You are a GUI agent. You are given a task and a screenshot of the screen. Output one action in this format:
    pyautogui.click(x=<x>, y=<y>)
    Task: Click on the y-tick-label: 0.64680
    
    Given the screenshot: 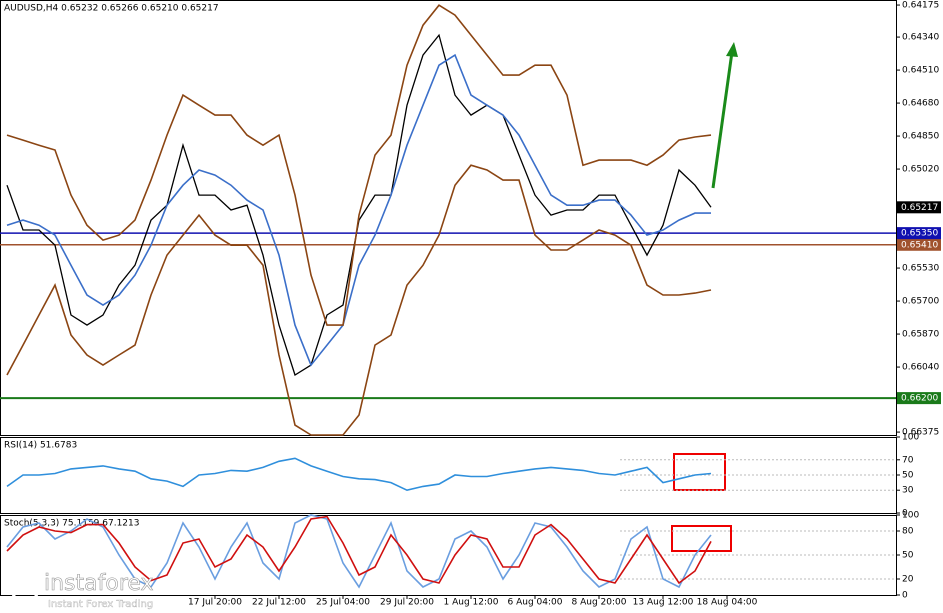 What is the action you would take?
    pyautogui.click(x=920, y=104)
    